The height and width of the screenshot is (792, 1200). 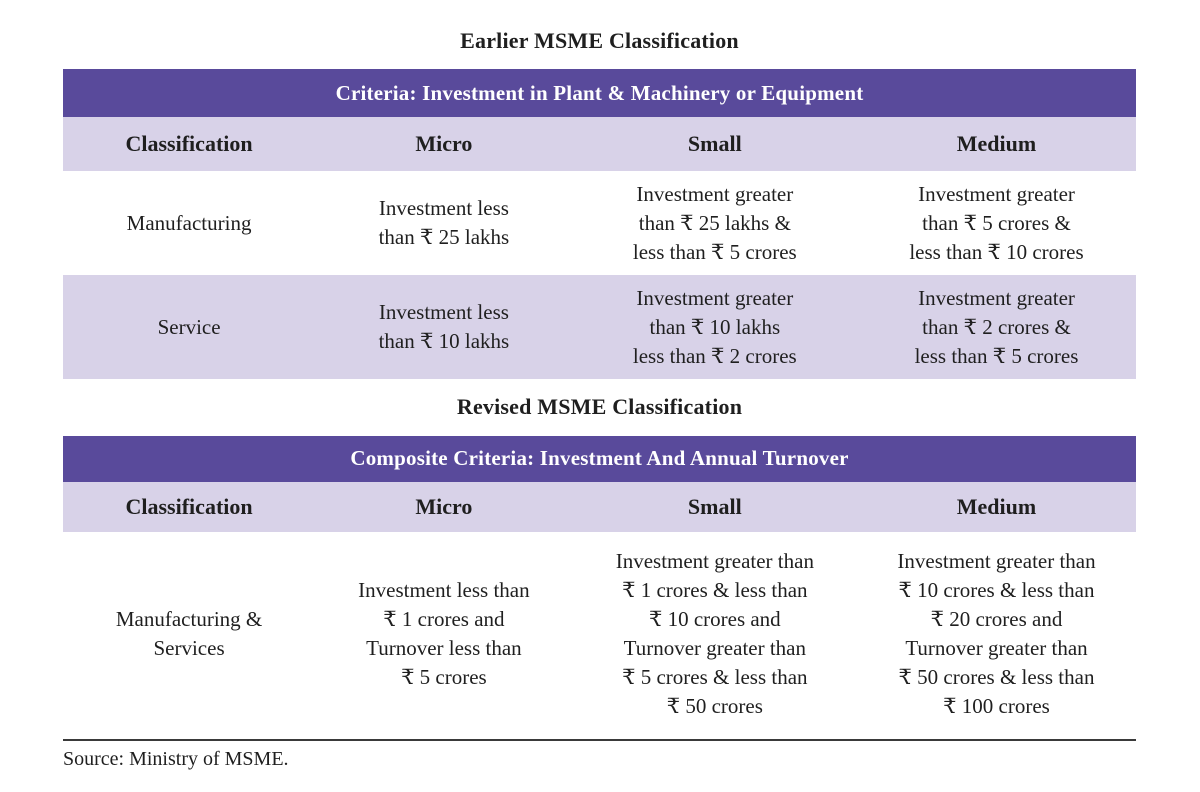 What do you see at coordinates (599, 754) in the screenshot?
I see `source-note: Source: Ministry of MSME.` at bounding box center [599, 754].